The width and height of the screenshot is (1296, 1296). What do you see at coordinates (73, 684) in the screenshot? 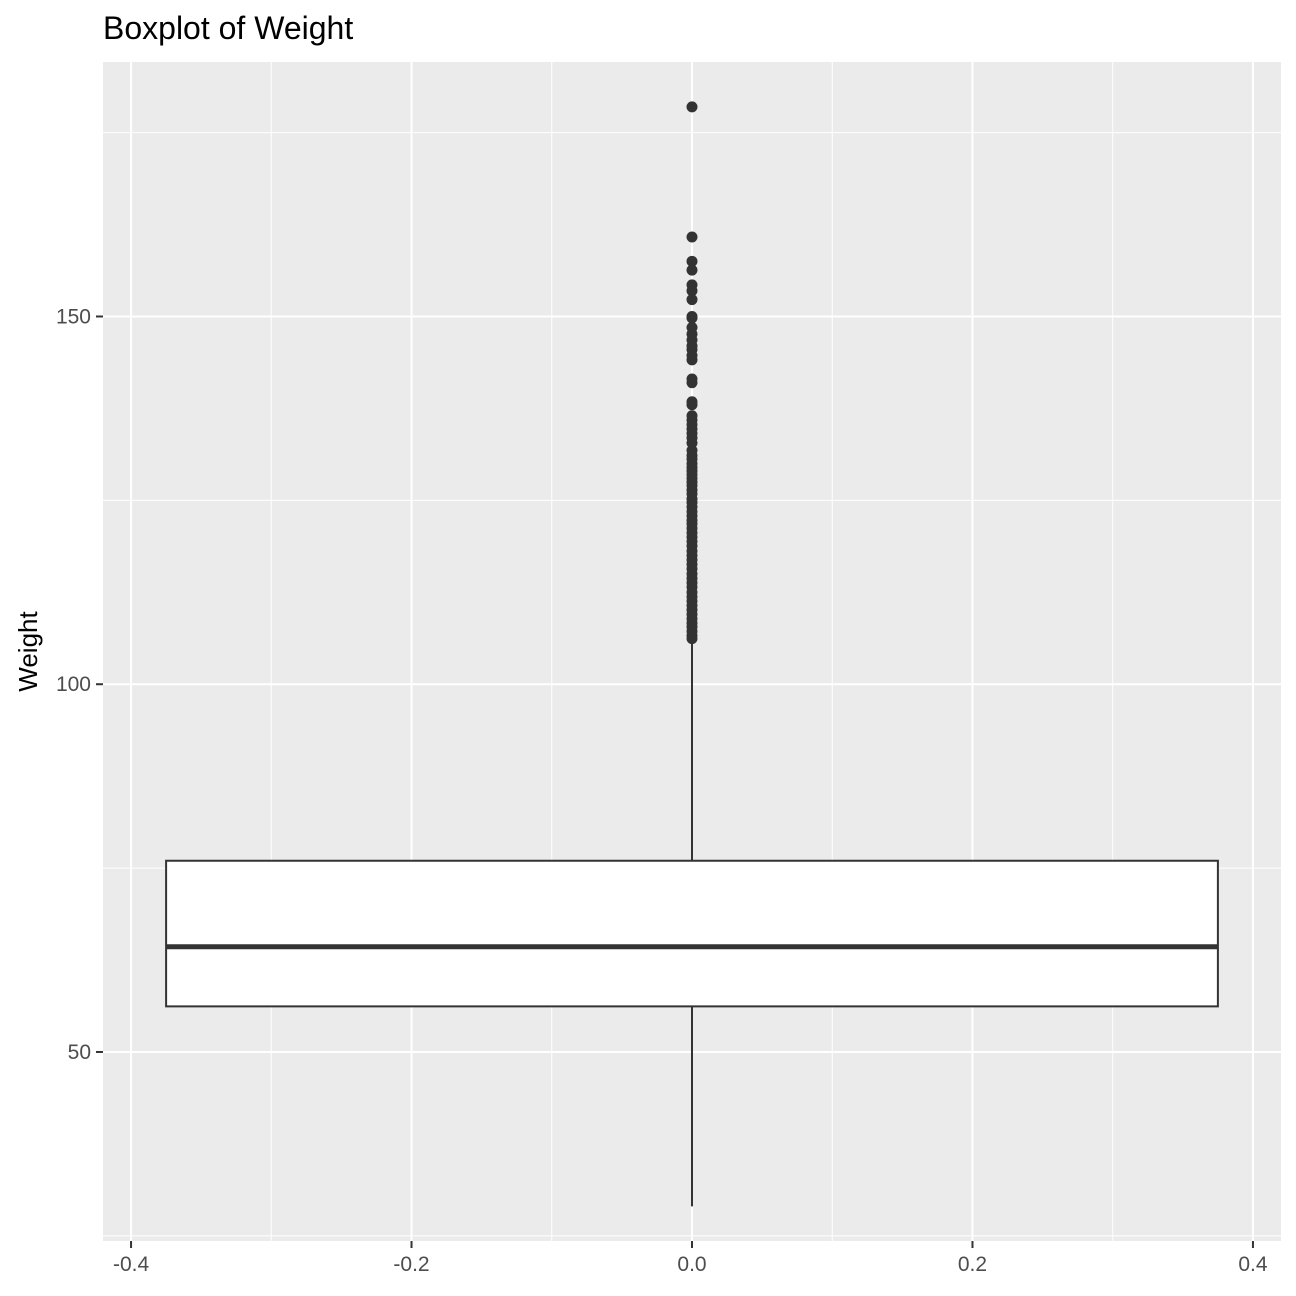
I see `y-tick-label: 100` at bounding box center [73, 684].